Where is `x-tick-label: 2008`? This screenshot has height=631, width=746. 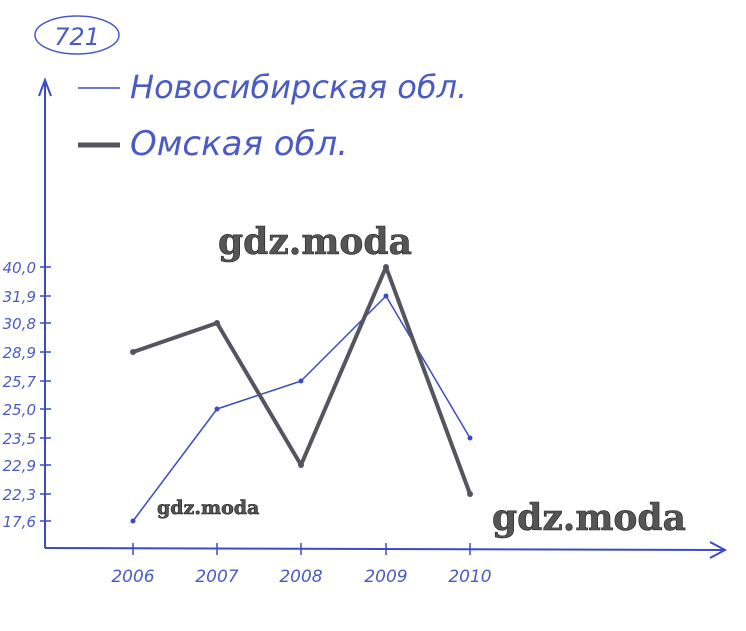 x-tick-label: 2008 is located at coordinates (300, 577).